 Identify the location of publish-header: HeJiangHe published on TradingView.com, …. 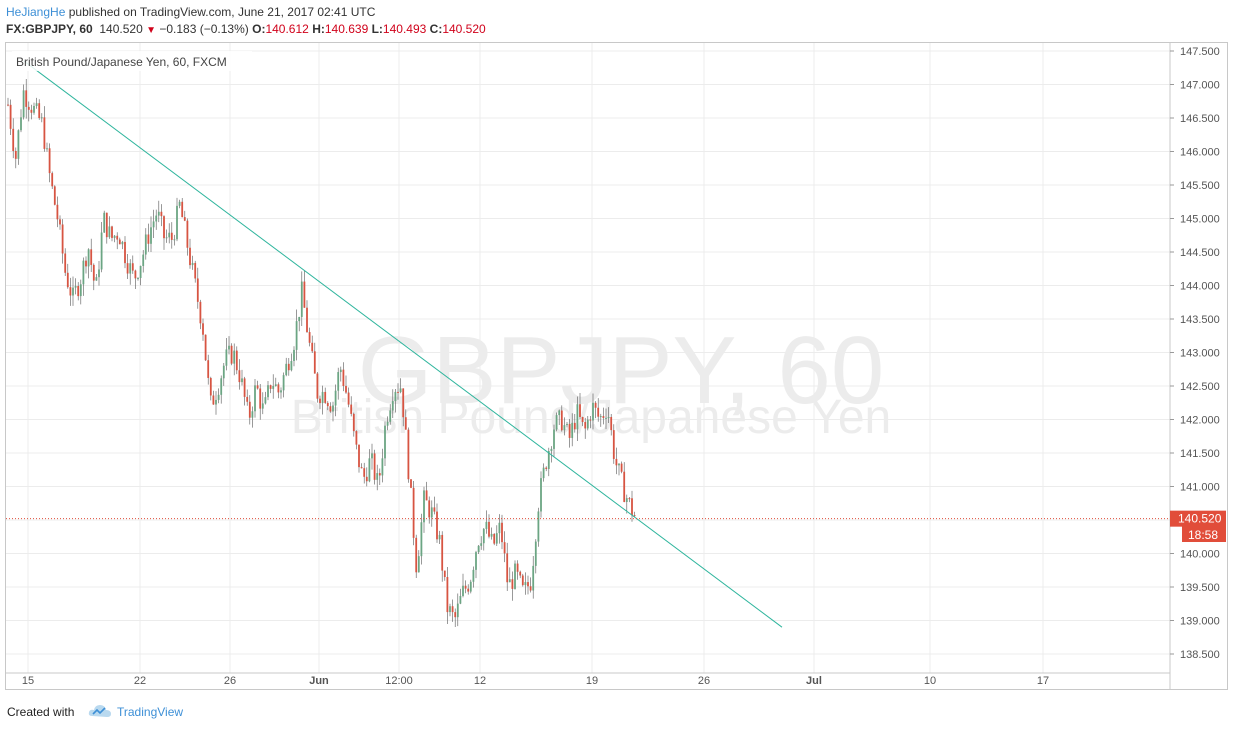
(617, 21).